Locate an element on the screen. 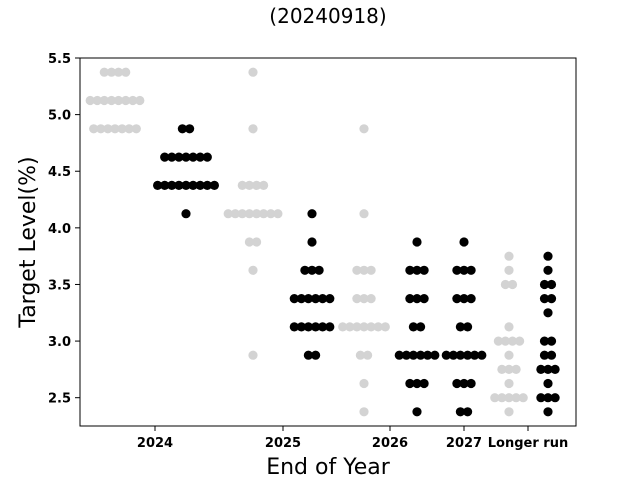 Image resolution: width=640 pixels, height=485 pixels. x-tick-label: Longer run is located at coordinates (528, 443).